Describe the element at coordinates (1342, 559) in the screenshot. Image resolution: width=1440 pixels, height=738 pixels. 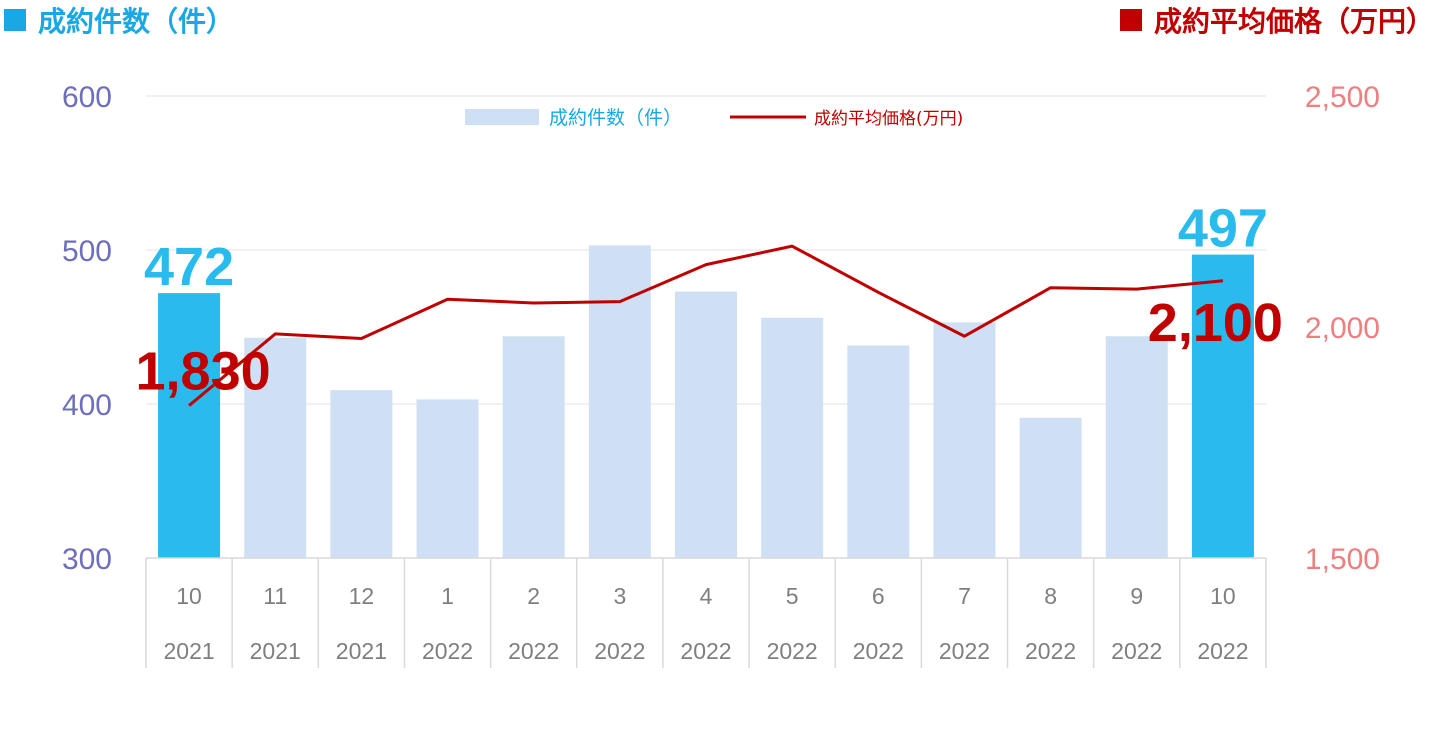
I see `right-tick-label: 1,500` at that location.